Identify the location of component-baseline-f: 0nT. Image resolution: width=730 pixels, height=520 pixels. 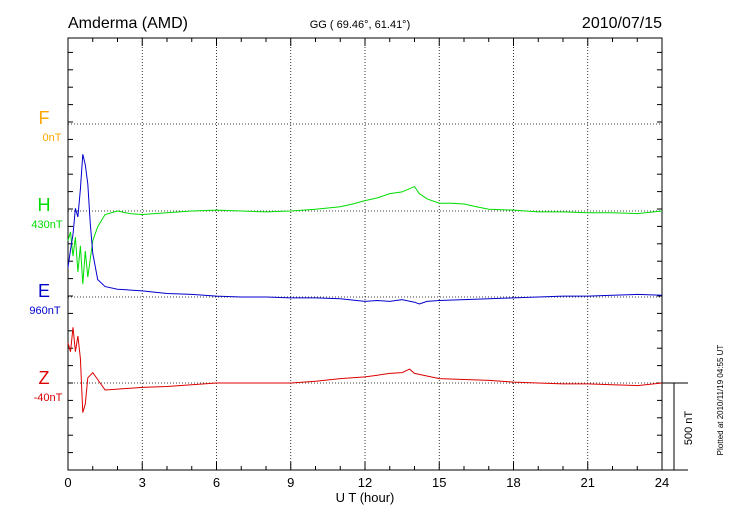
(52, 138).